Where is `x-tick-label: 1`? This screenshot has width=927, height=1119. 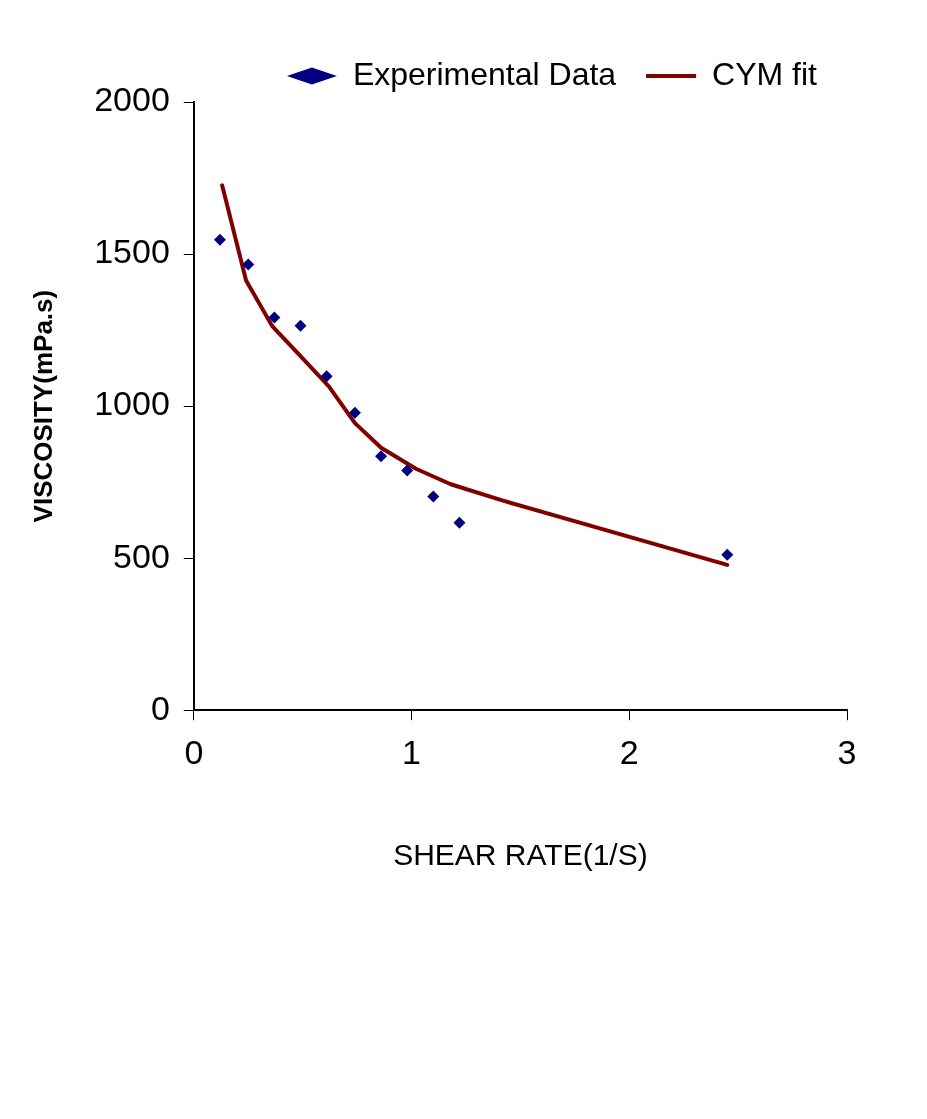 x-tick-label: 1 is located at coordinates (412, 751).